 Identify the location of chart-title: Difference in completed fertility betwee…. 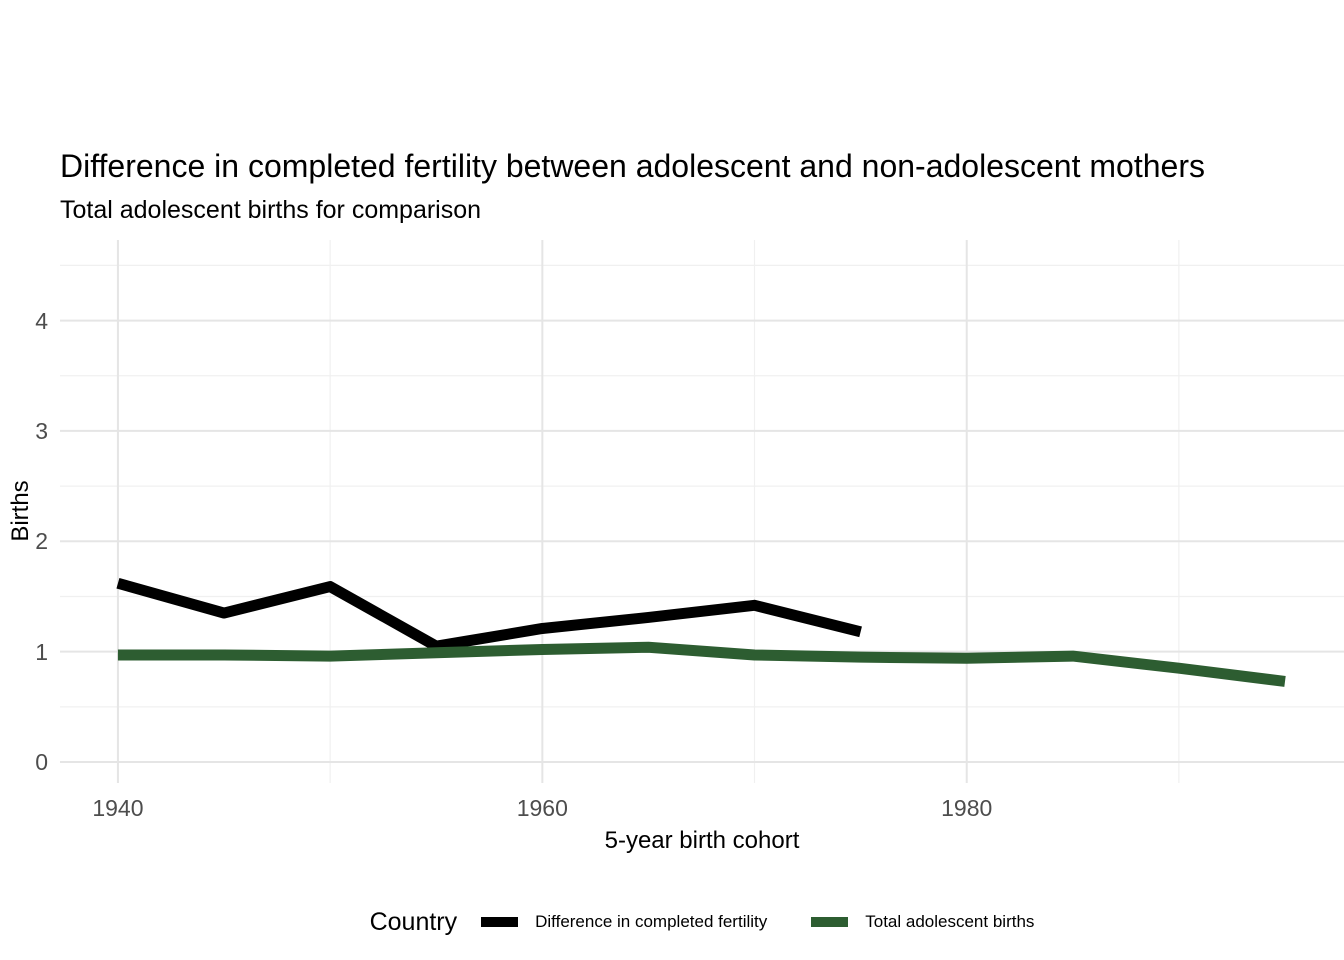
(632, 166).